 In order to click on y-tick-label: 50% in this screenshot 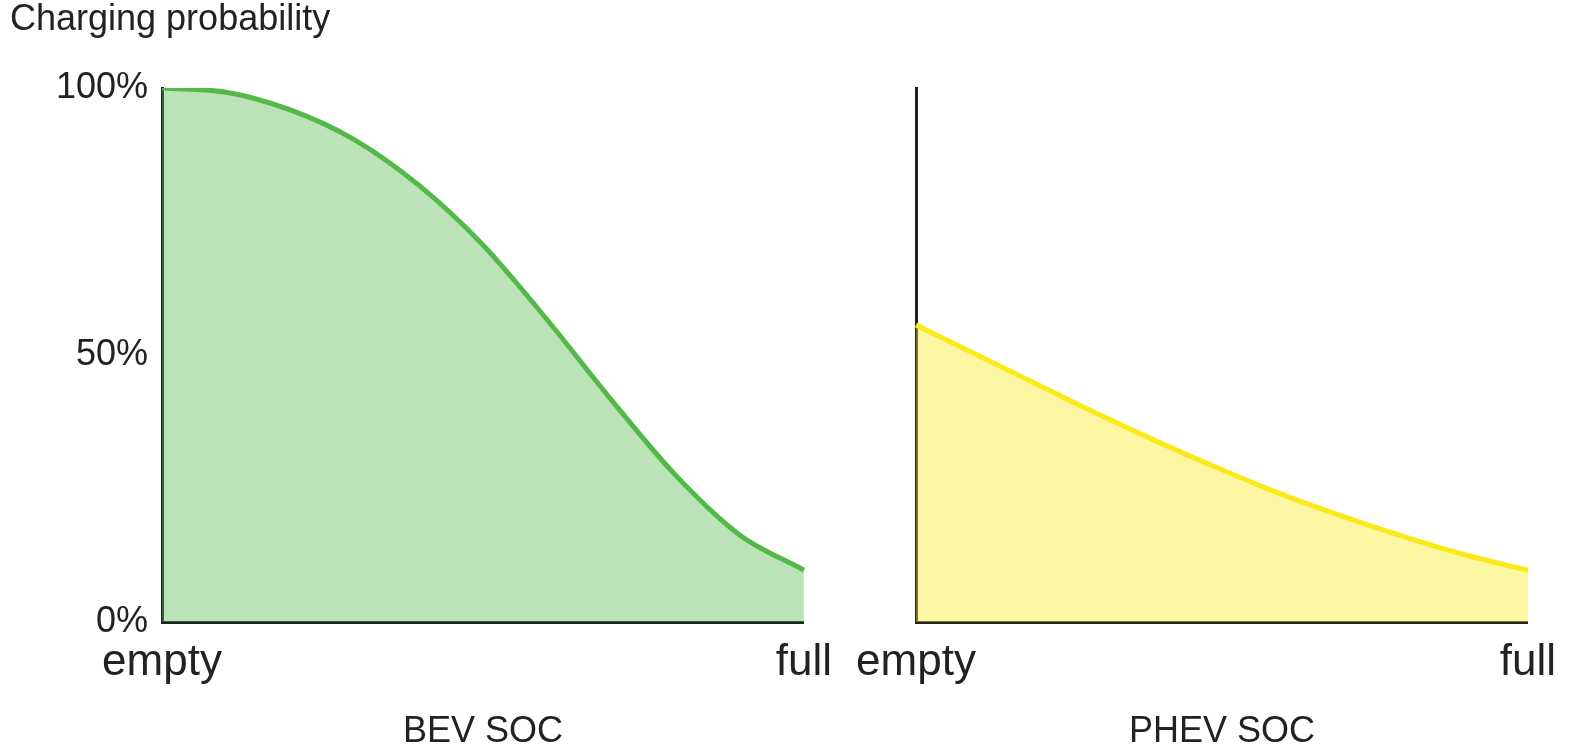, I will do `click(111, 352)`.